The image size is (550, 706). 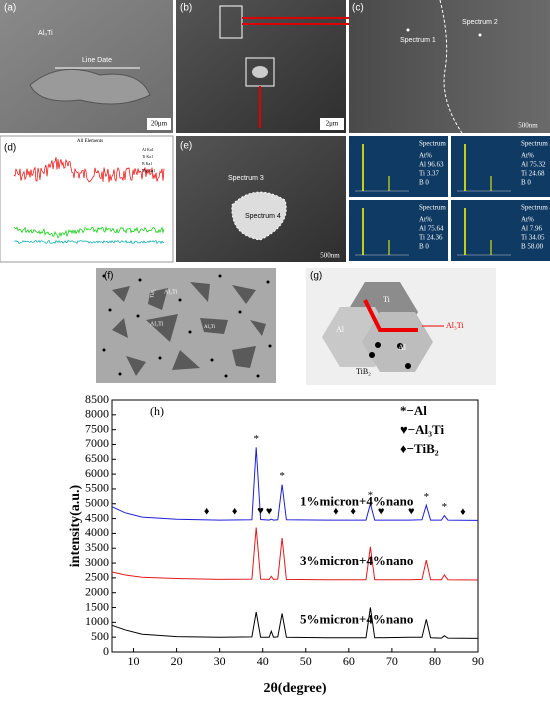 I want to click on series-label: 3%micron+4%nano, so click(x=356, y=560).